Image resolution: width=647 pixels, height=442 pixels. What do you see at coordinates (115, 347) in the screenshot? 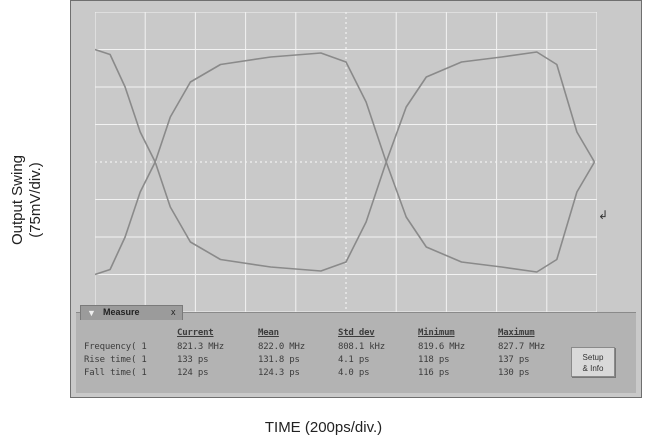
I see `row-label: Frequency( 1` at bounding box center [115, 347].